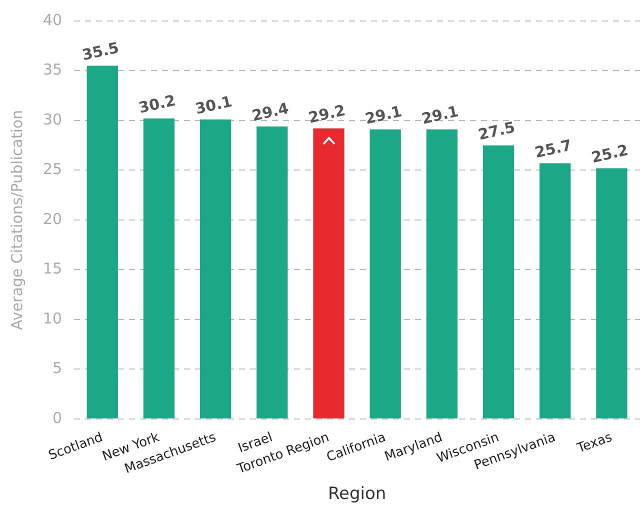 This screenshot has height=514, width=642. What do you see at coordinates (214, 105) in the screenshot?
I see `data-label: 30.1` at bounding box center [214, 105].